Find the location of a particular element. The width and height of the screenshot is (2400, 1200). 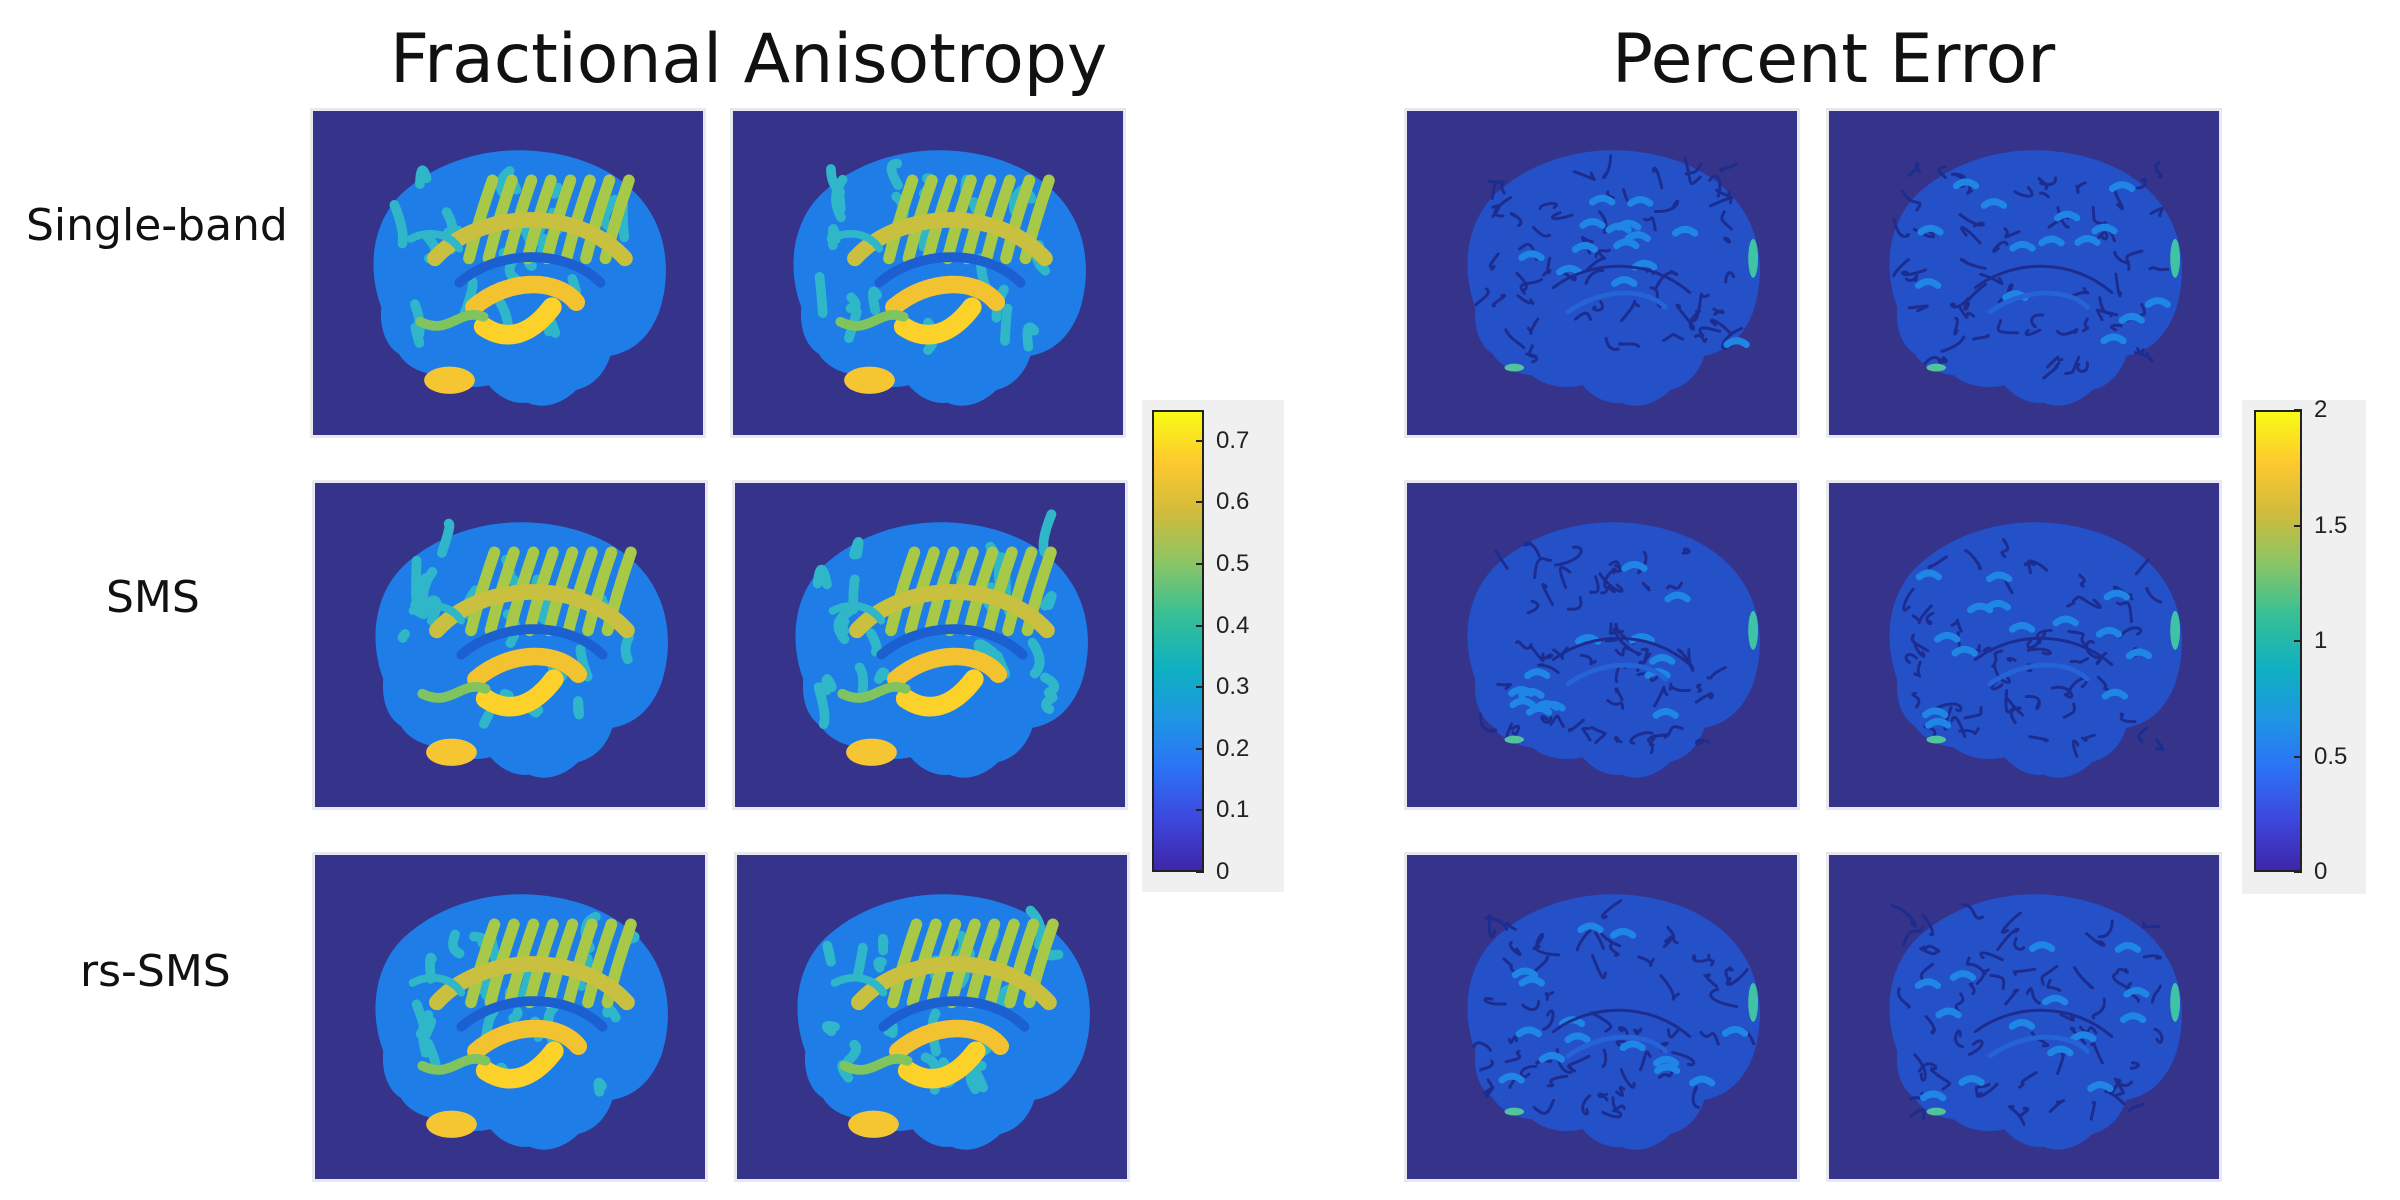

colorbar-tick-label: 0.7 is located at coordinates (1233, 440).